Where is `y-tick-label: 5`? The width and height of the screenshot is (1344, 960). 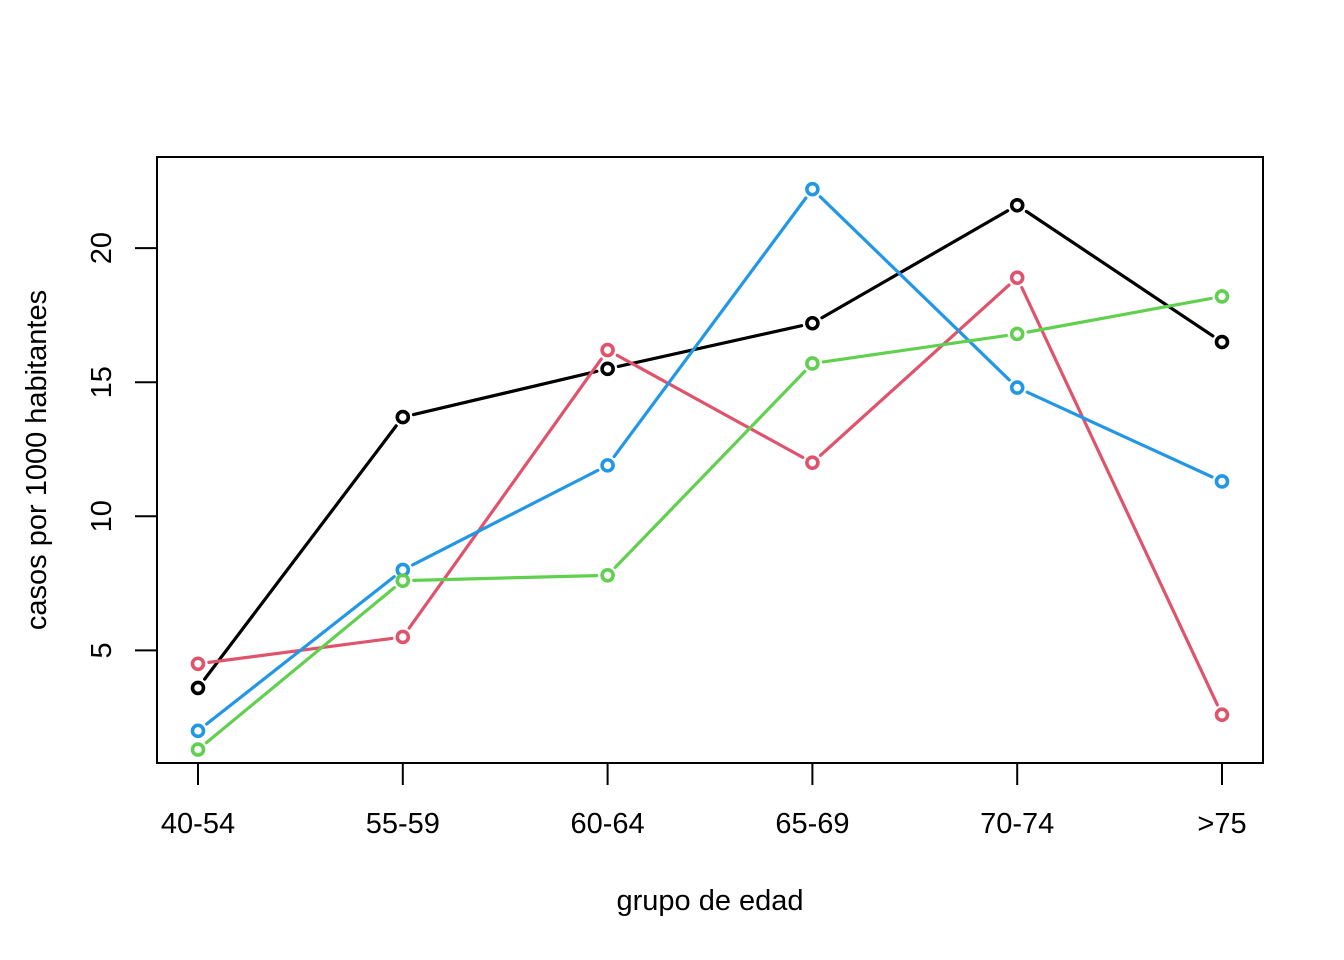 y-tick-label: 5 is located at coordinates (102, 650).